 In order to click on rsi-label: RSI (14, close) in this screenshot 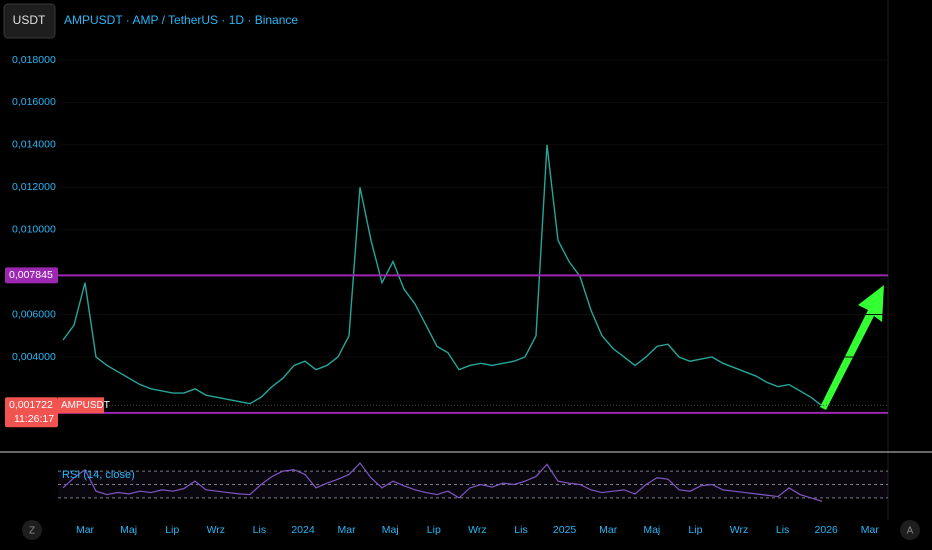, I will do `click(98, 475)`.